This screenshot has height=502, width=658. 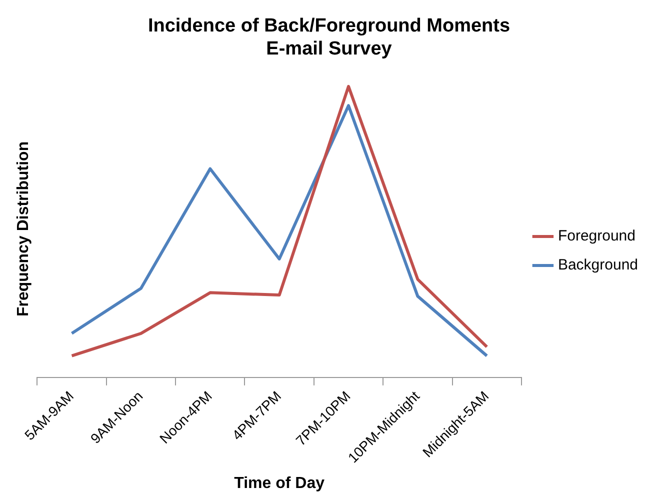 What do you see at coordinates (329, 49) in the screenshot?
I see `chart-subtitle: E-mail Survey` at bounding box center [329, 49].